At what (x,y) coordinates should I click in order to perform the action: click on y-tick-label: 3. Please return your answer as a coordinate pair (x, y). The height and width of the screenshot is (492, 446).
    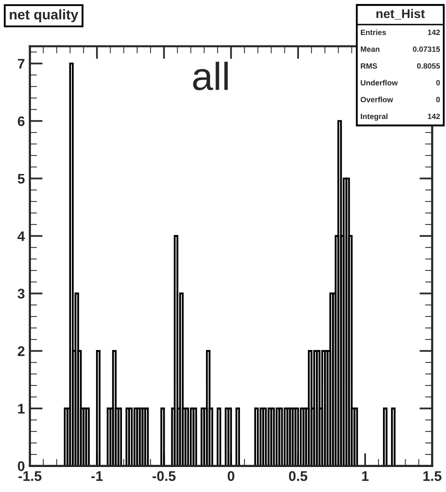
    Looking at the image, I should click on (21, 293).